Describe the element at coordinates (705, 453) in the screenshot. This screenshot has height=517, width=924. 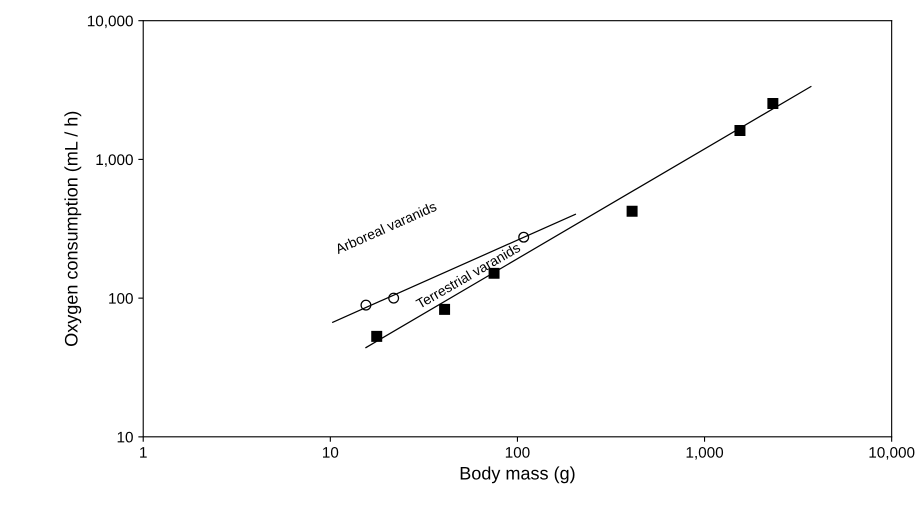
I see `x-tick-label: 1,000` at that location.